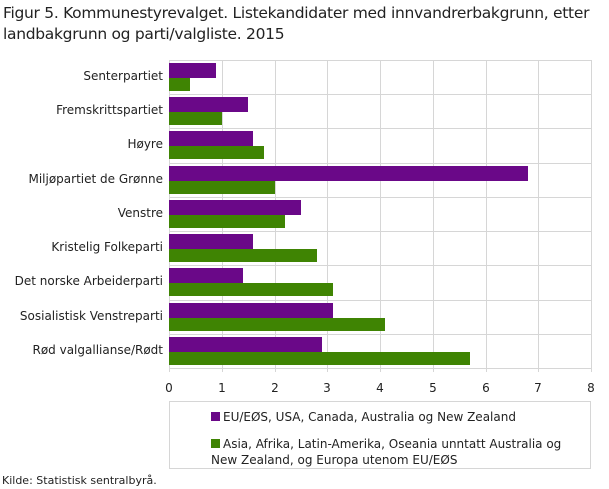 The width and height of the screenshot is (609, 489). I want to click on category-label: Sosialistisk Venstreparti, so click(91, 316).